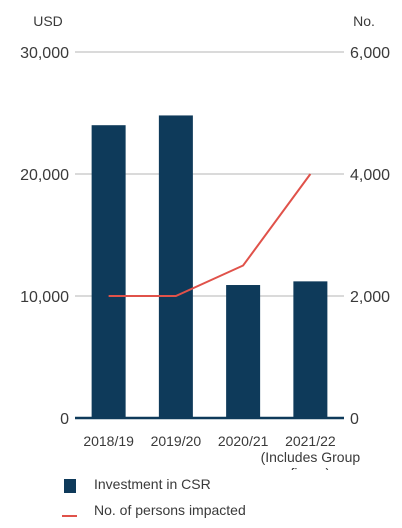 The image size is (402, 528). I want to click on y-right-tick-label: 0, so click(354, 419).